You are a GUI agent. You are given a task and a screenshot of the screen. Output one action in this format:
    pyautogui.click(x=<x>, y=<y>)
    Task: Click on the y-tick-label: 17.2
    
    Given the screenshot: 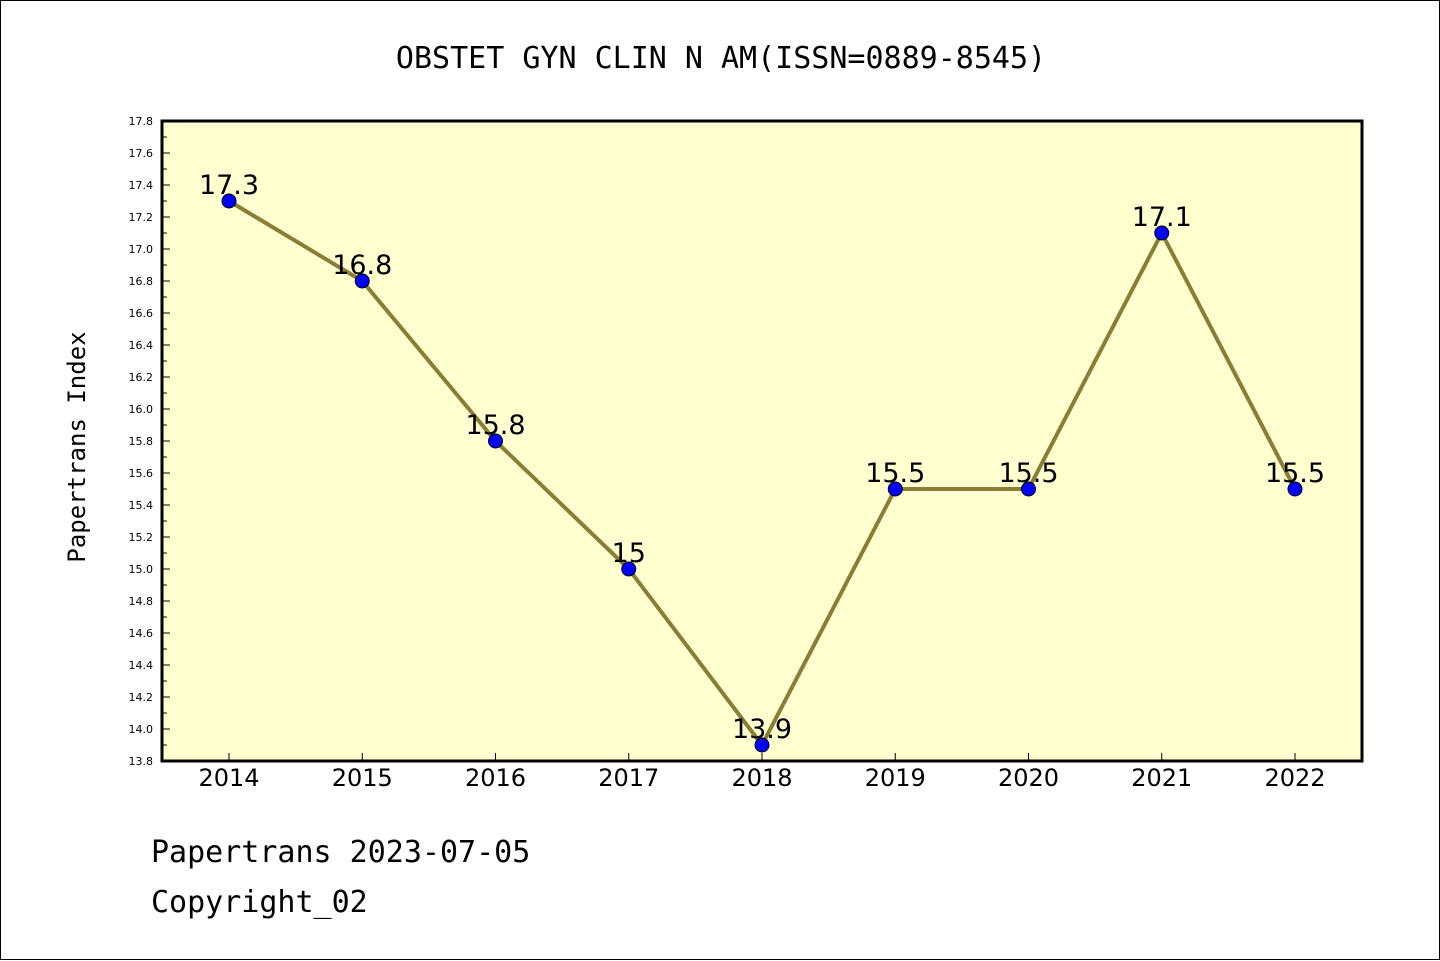 What is the action you would take?
    pyautogui.click(x=141, y=217)
    